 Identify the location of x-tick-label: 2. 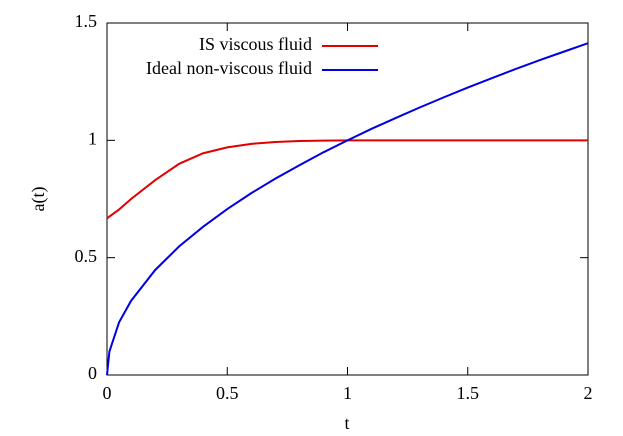
(588, 393).